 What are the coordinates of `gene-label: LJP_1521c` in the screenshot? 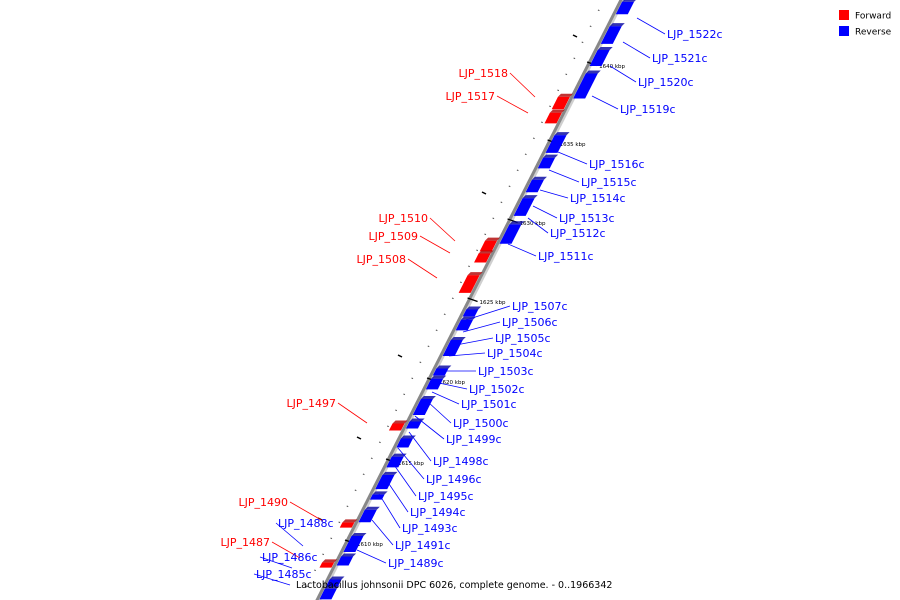 It's located at (680, 58).